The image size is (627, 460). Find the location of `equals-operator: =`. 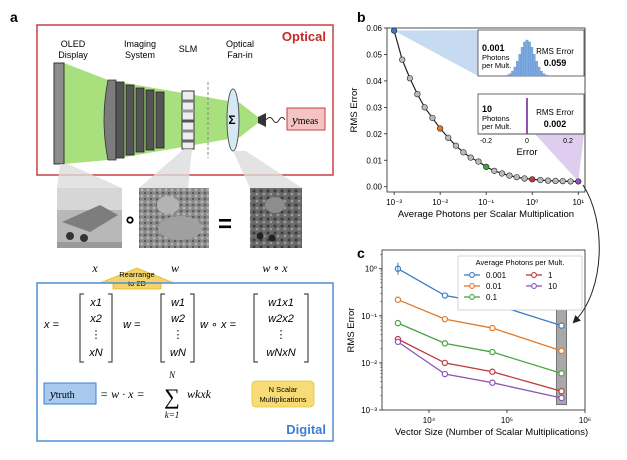

equals-operator: = is located at coordinates (225, 224).